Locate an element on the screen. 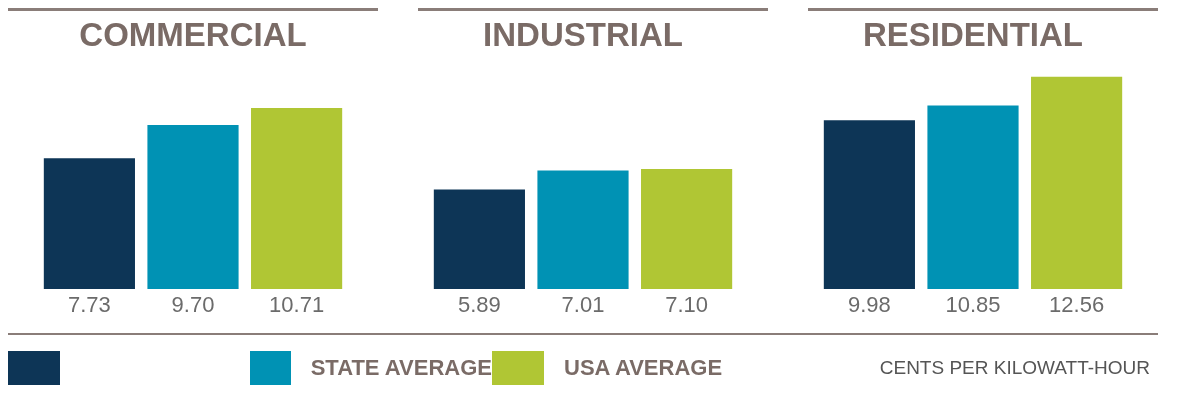  data-label: 9.98 is located at coordinates (869, 305).